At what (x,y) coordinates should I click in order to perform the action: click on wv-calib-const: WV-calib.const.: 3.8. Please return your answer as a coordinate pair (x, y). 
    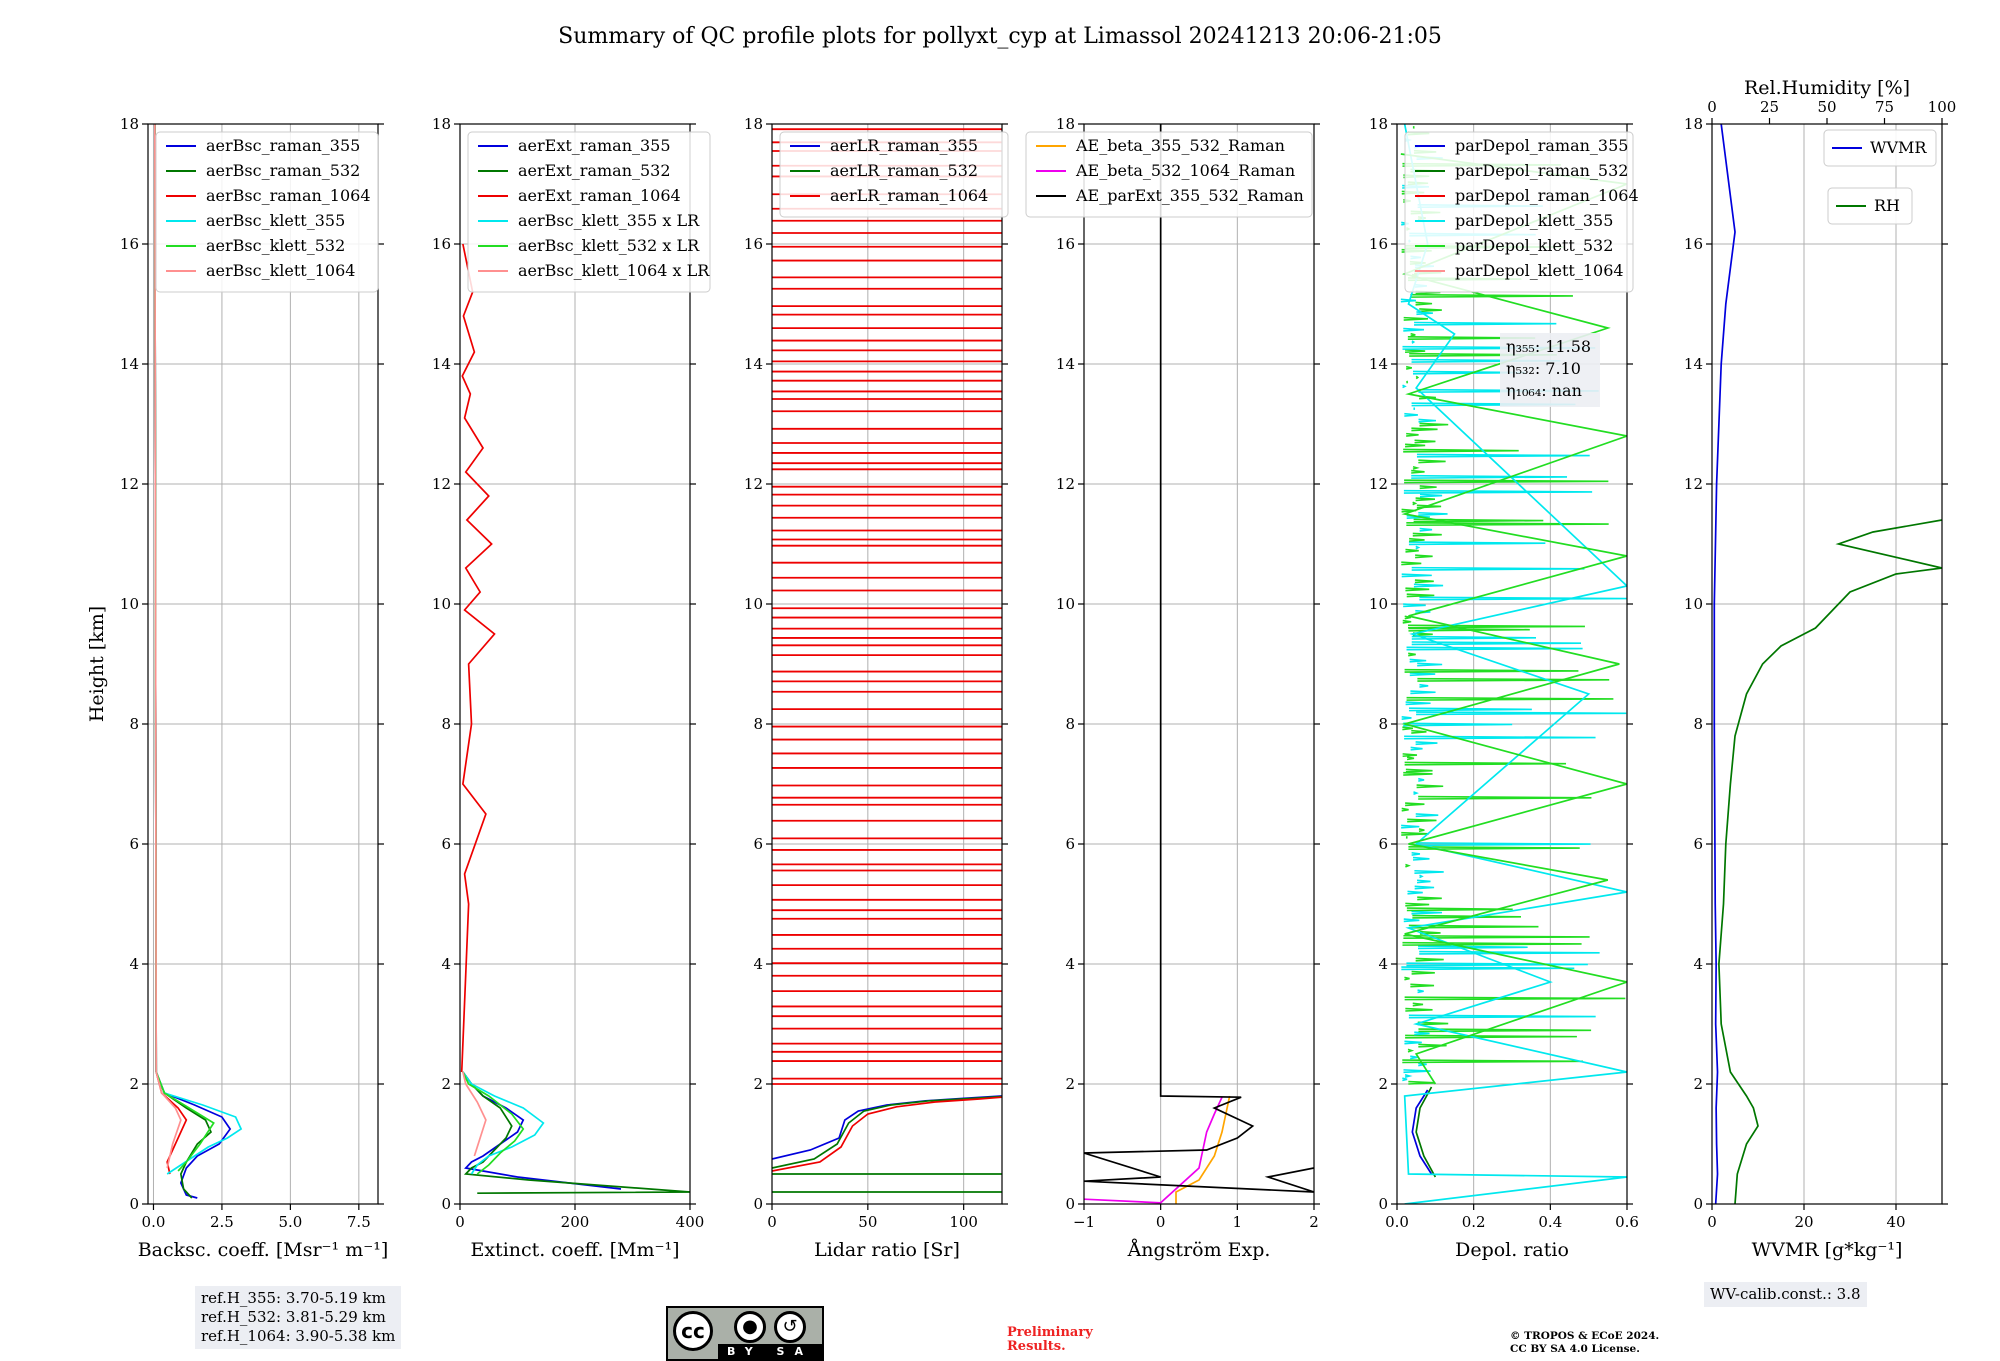
    Looking at the image, I should click on (1785, 1294).